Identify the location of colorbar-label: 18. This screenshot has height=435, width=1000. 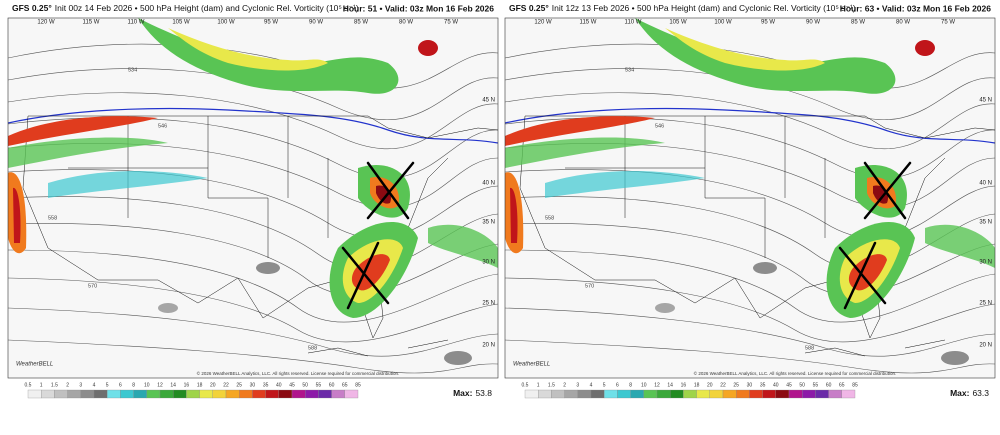
(697, 385).